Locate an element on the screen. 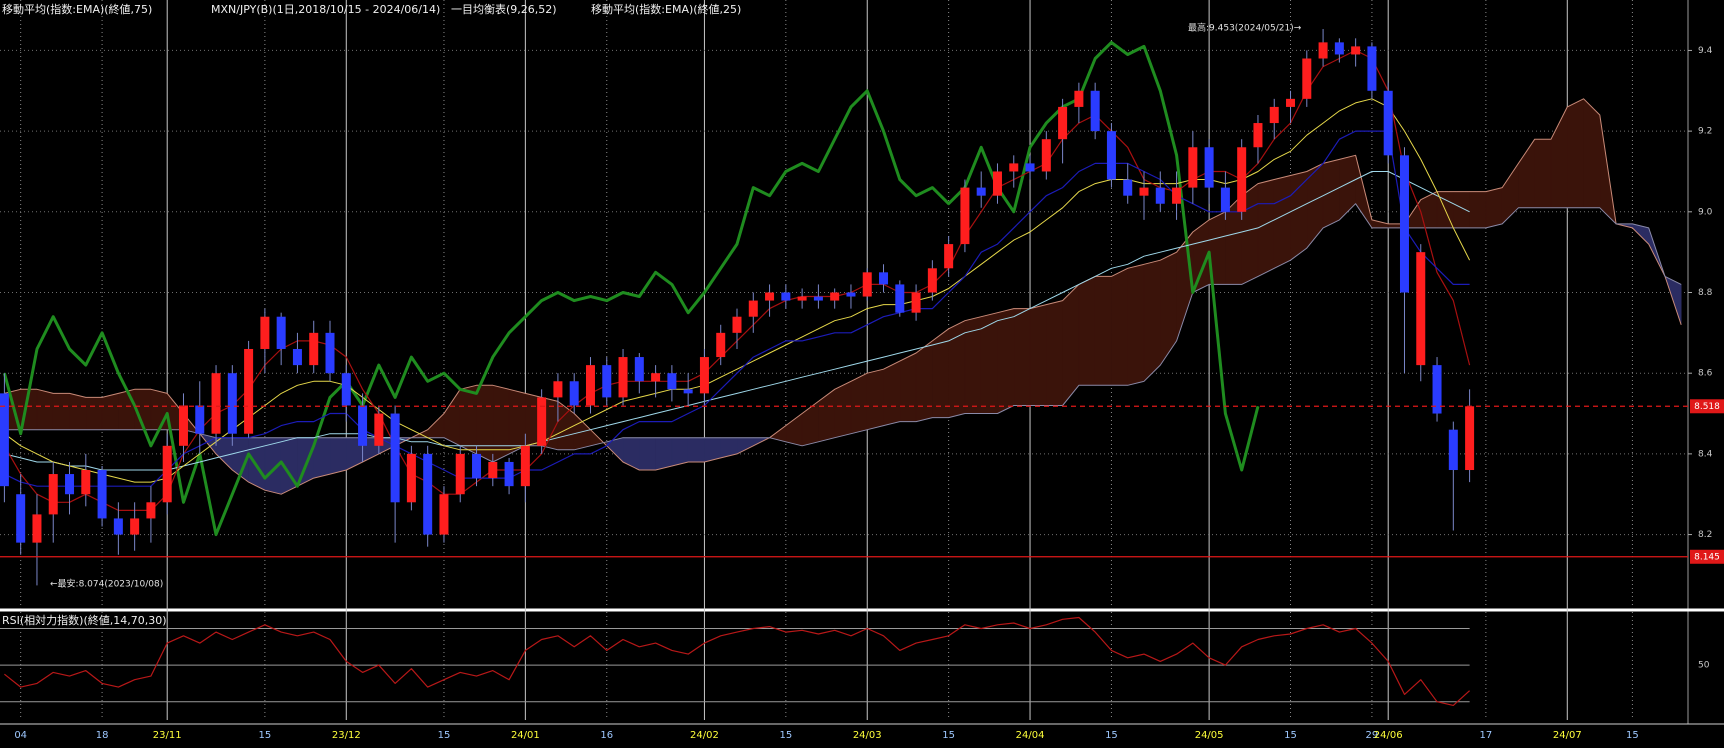 This screenshot has height=748, width=1724. price-label-box is located at coordinates (1707, 406).